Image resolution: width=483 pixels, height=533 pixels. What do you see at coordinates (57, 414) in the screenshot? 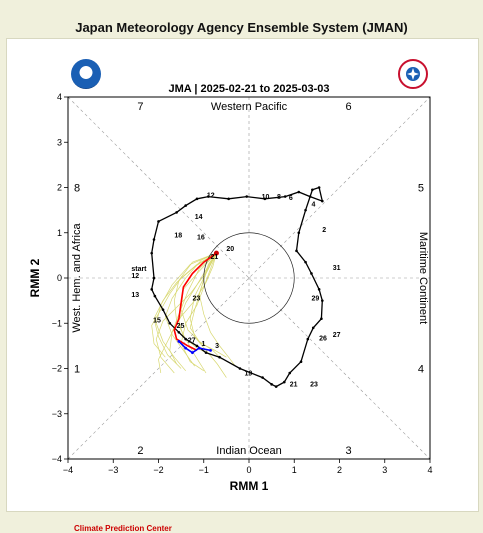
I see `y-tick-label: −3` at bounding box center [57, 414].